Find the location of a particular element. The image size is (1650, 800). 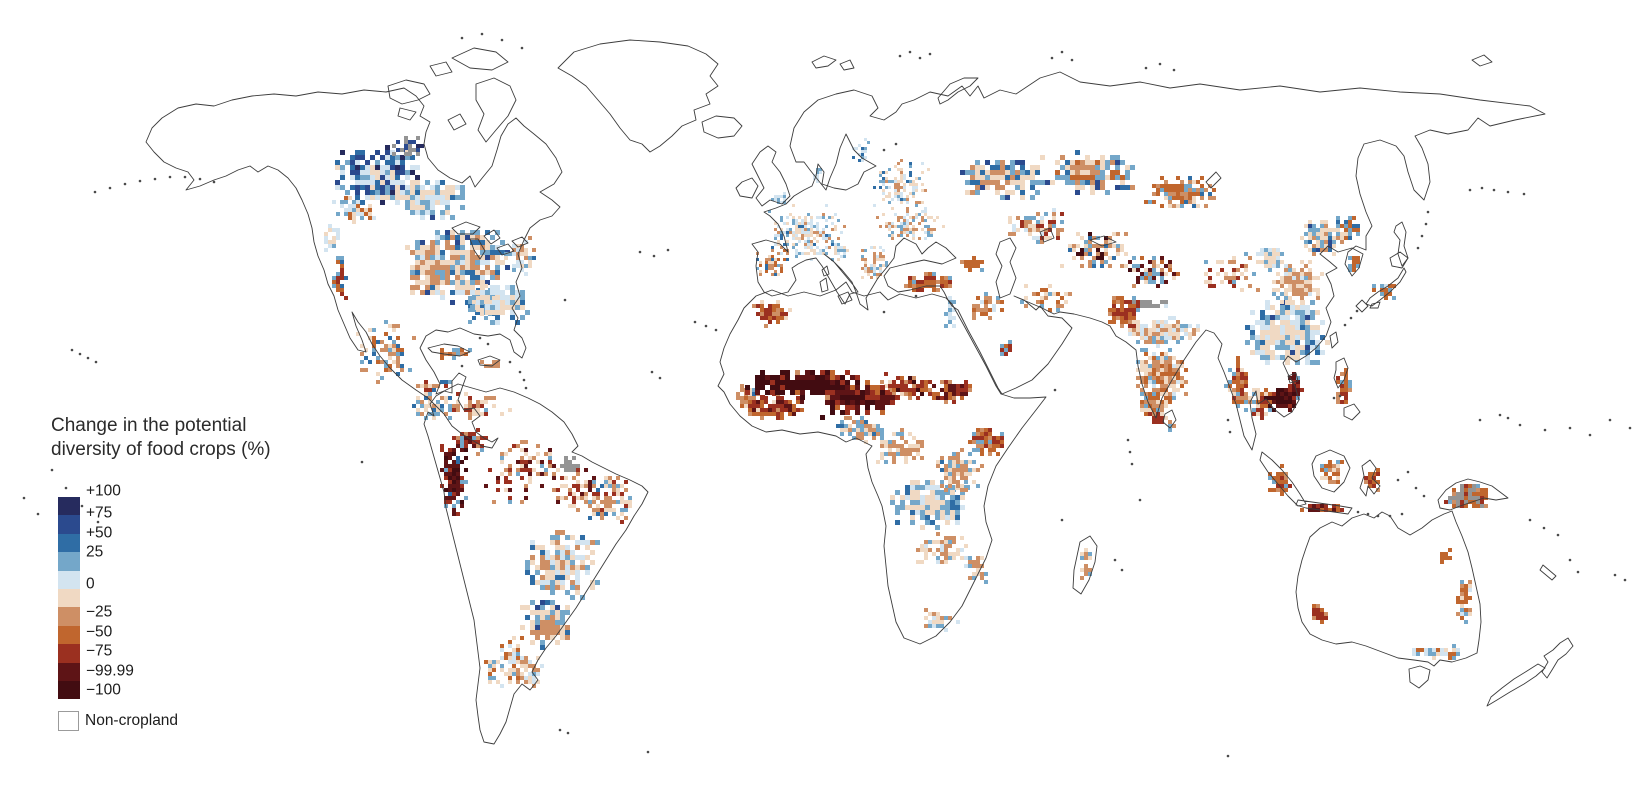

coast-new-caledonia is located at coordinates (1548, 572).